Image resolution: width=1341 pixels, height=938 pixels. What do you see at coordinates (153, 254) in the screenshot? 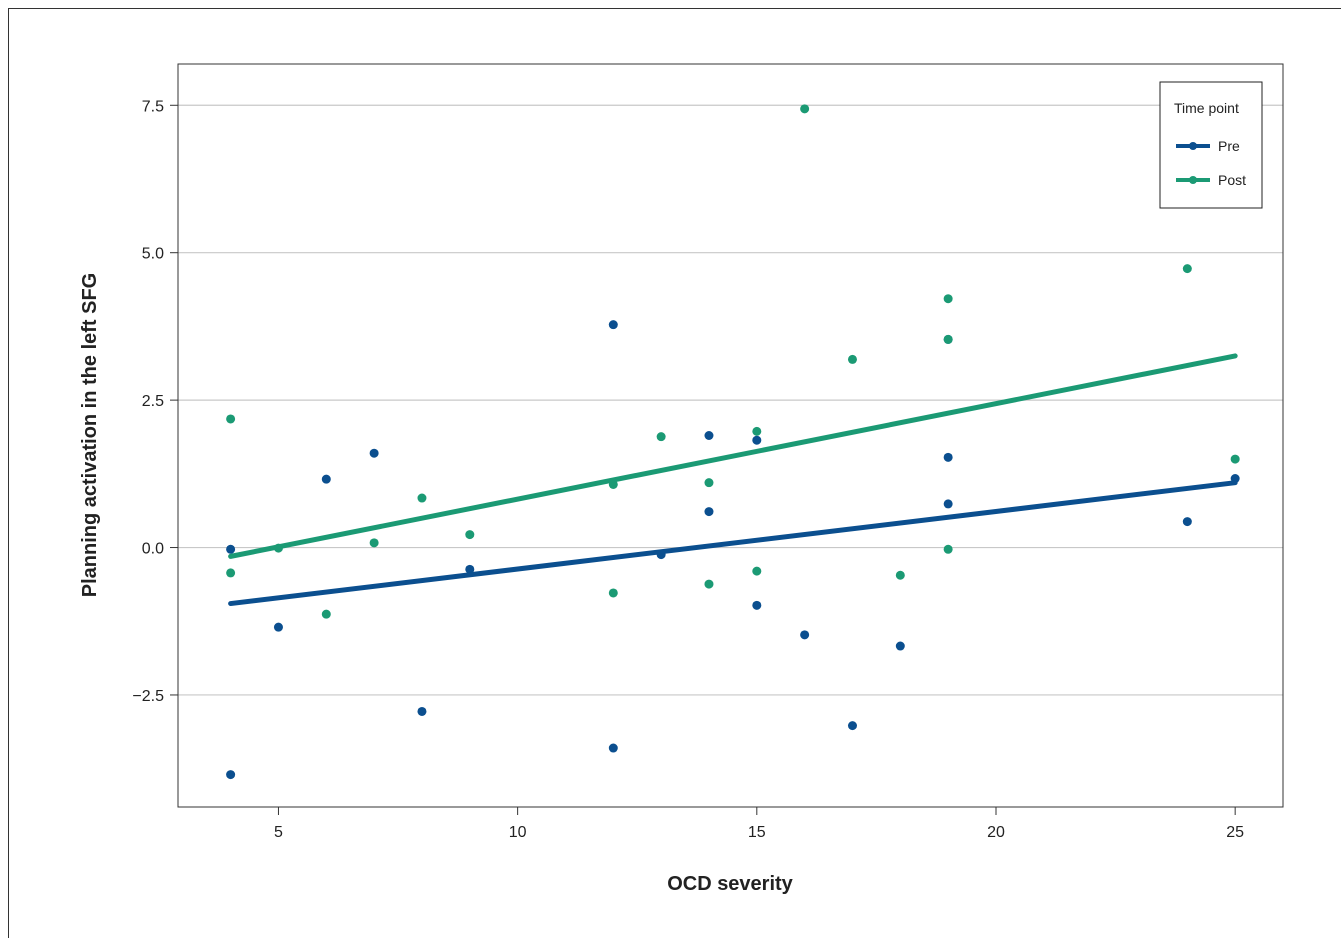
I see `y-tick-label: 5.0` at bounding box center [153, 254].